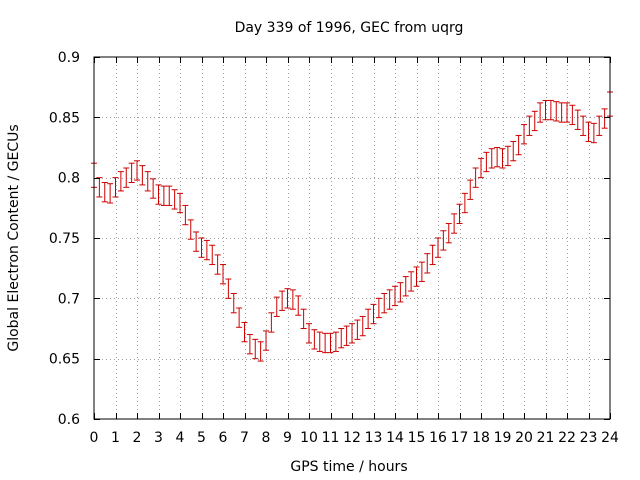  What do you see at coordinates (524, 438) in the screenshot?
I see `x-tick-label: 20` at bounding box center [524, 438].